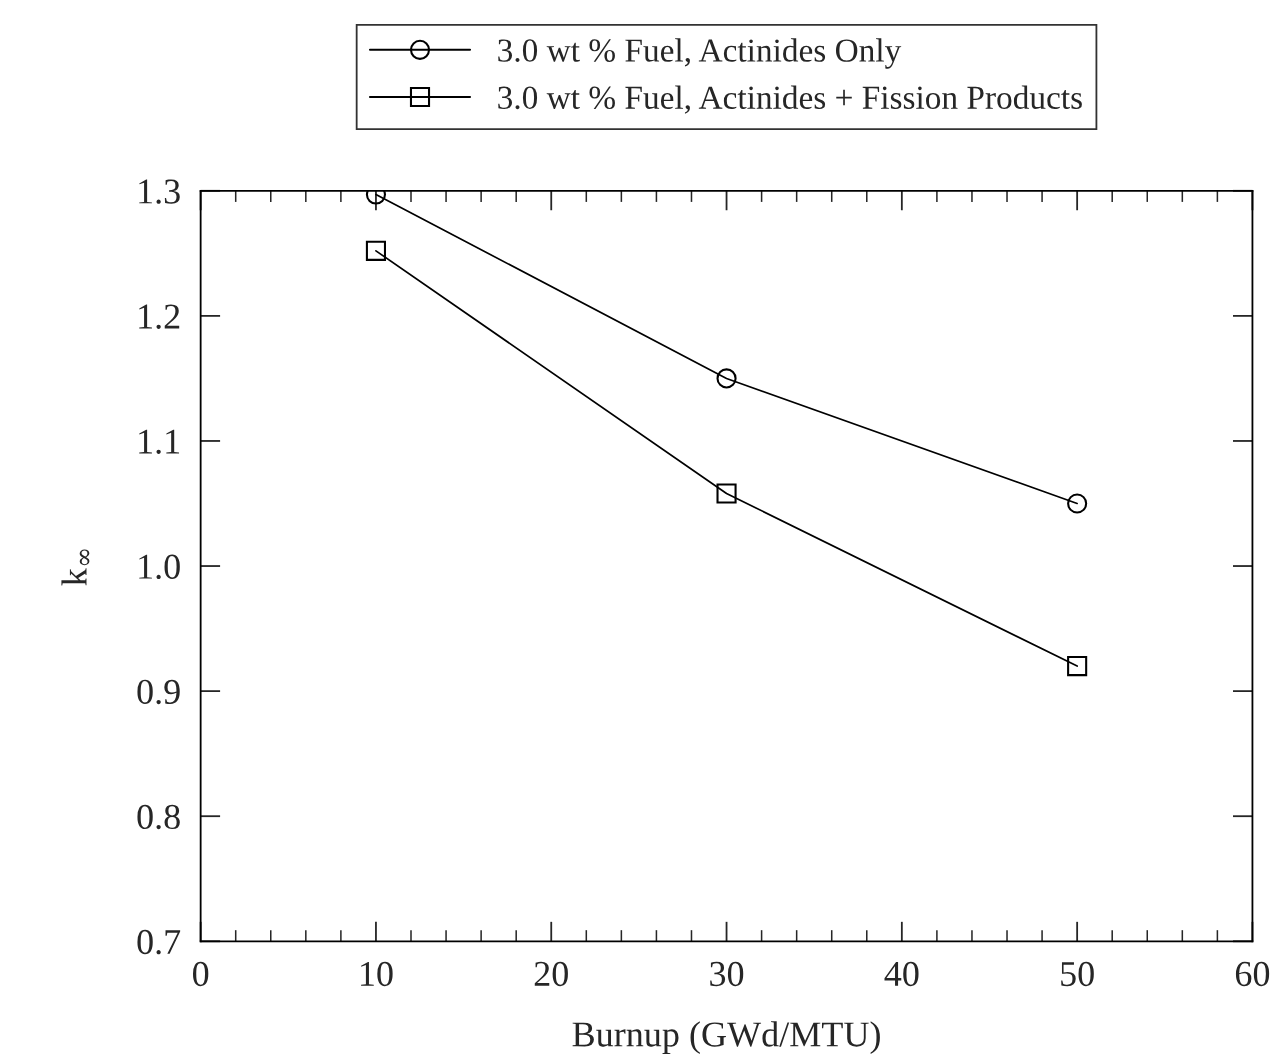  Describe the element at coordinates (159, 567) in the screenshot. I see `y-tick-label: 1.0` at that location.